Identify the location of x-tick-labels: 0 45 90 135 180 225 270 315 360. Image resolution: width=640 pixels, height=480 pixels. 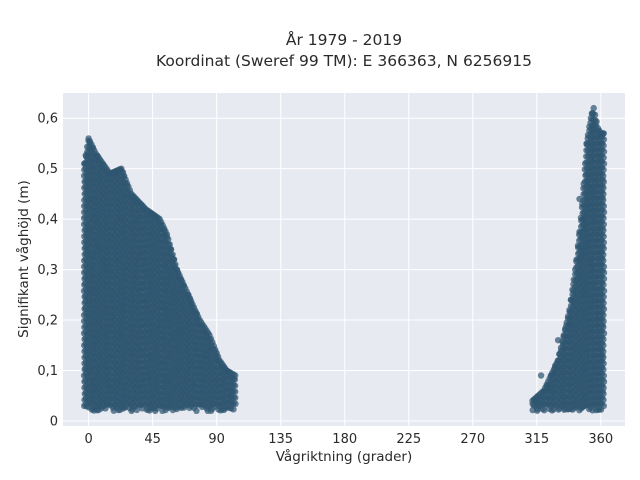
(348, 439).